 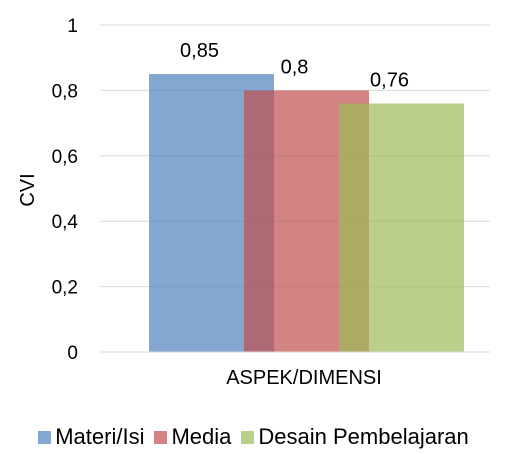 I want to click on bar-desain-pembelajaran, so click(x=401, y=227).